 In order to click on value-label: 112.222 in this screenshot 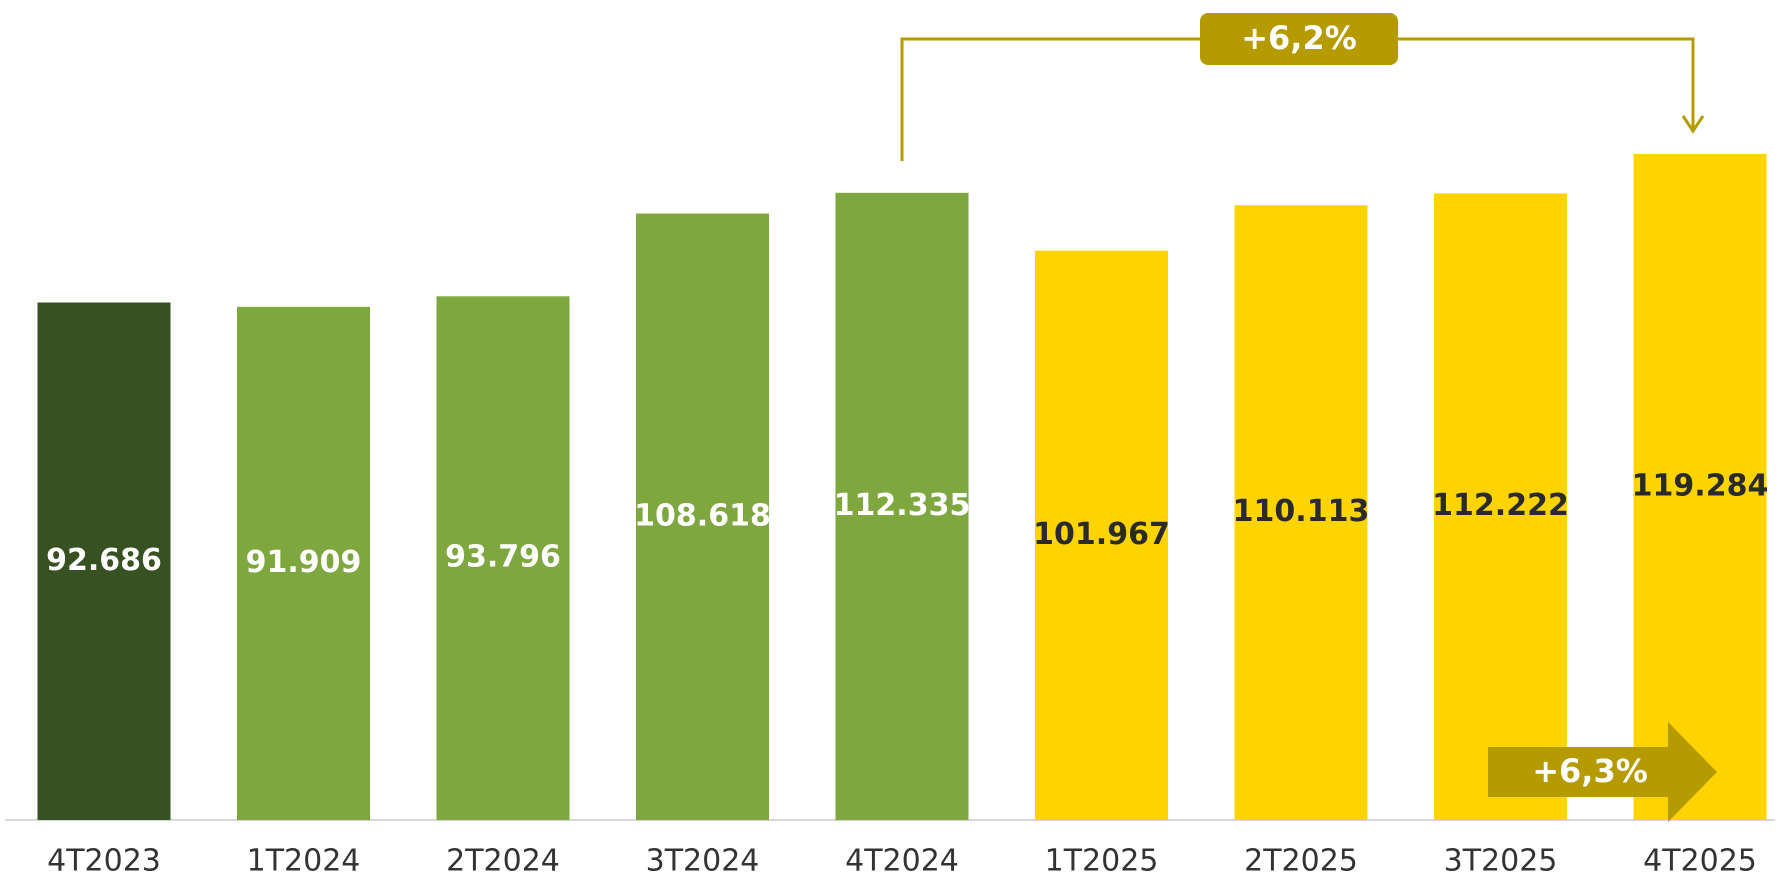, I will do `click(1500, 505)`.